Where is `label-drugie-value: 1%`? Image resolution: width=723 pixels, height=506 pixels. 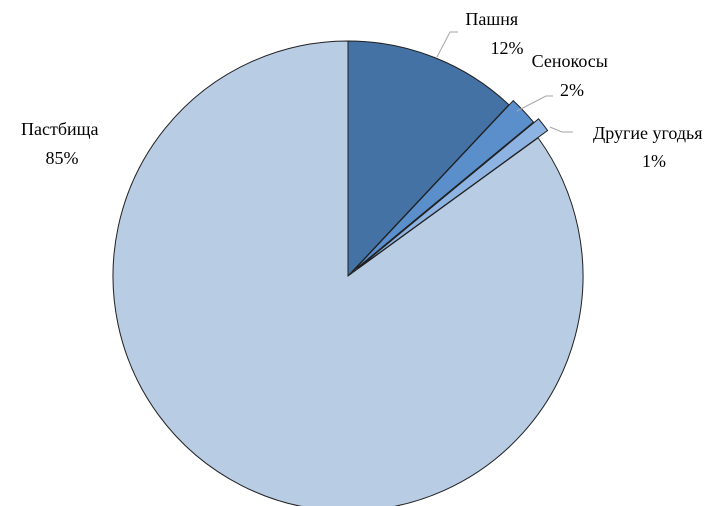
label-drugie-value: 1% is located at coordinates (654, 161).